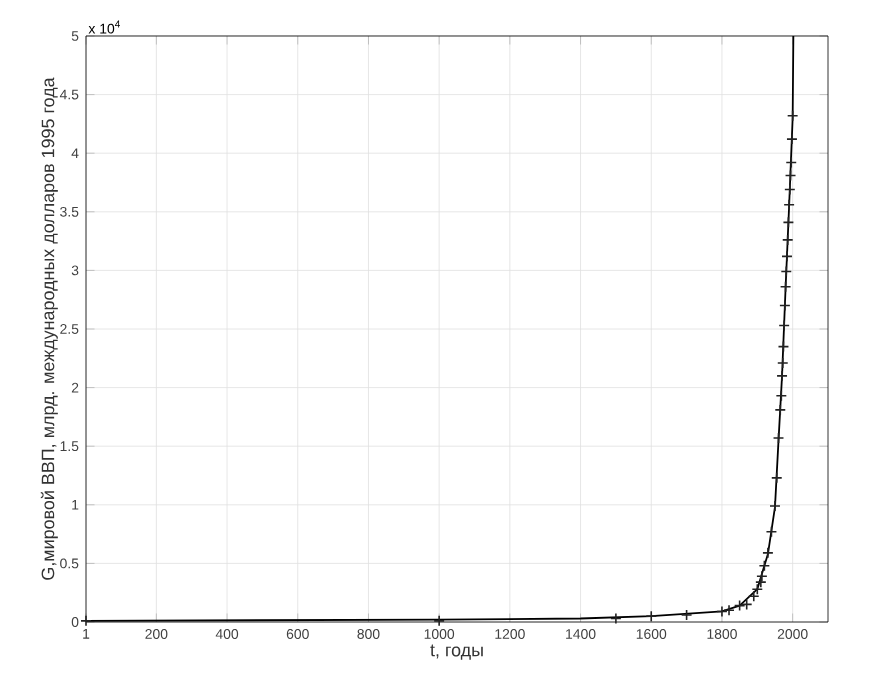  What do you see at coordinates (456, 652) in the screenshot?
I see `x-axis-title: t, годы` at bounding box center [456, 652].